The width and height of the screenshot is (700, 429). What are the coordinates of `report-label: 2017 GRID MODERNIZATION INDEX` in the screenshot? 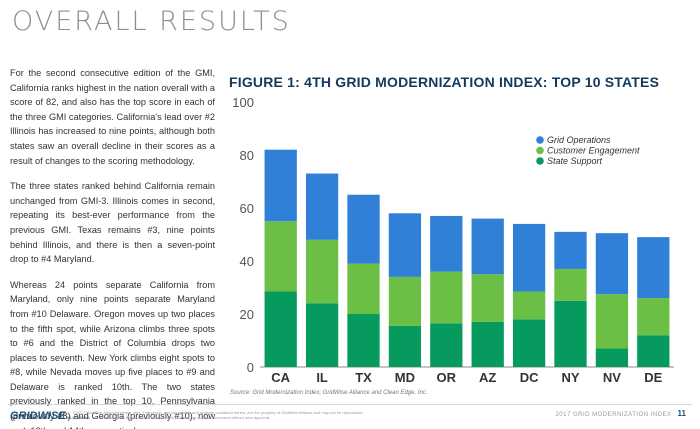 It's located at (613, 415).